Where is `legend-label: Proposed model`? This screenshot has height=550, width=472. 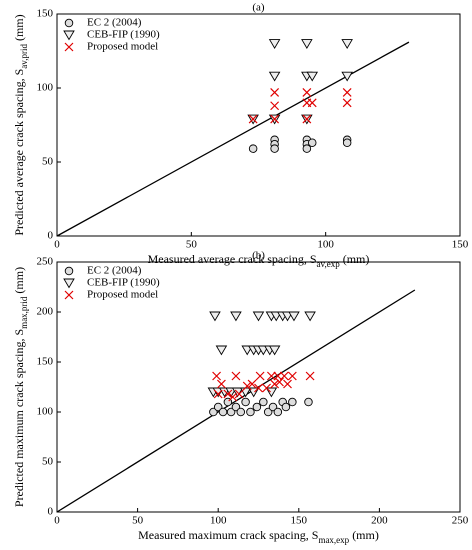 legend-label: Proposed model is located at coordinates (122, 47).